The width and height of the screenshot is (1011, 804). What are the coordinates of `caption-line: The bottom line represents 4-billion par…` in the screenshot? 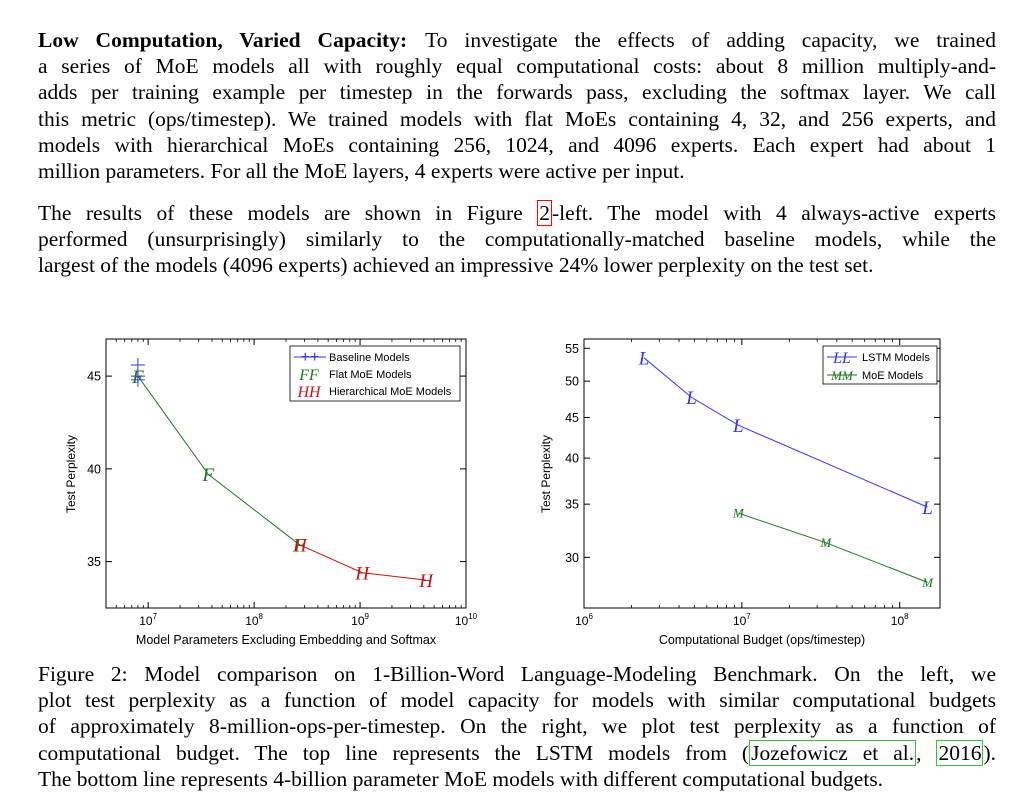 It's located at (461, 778).